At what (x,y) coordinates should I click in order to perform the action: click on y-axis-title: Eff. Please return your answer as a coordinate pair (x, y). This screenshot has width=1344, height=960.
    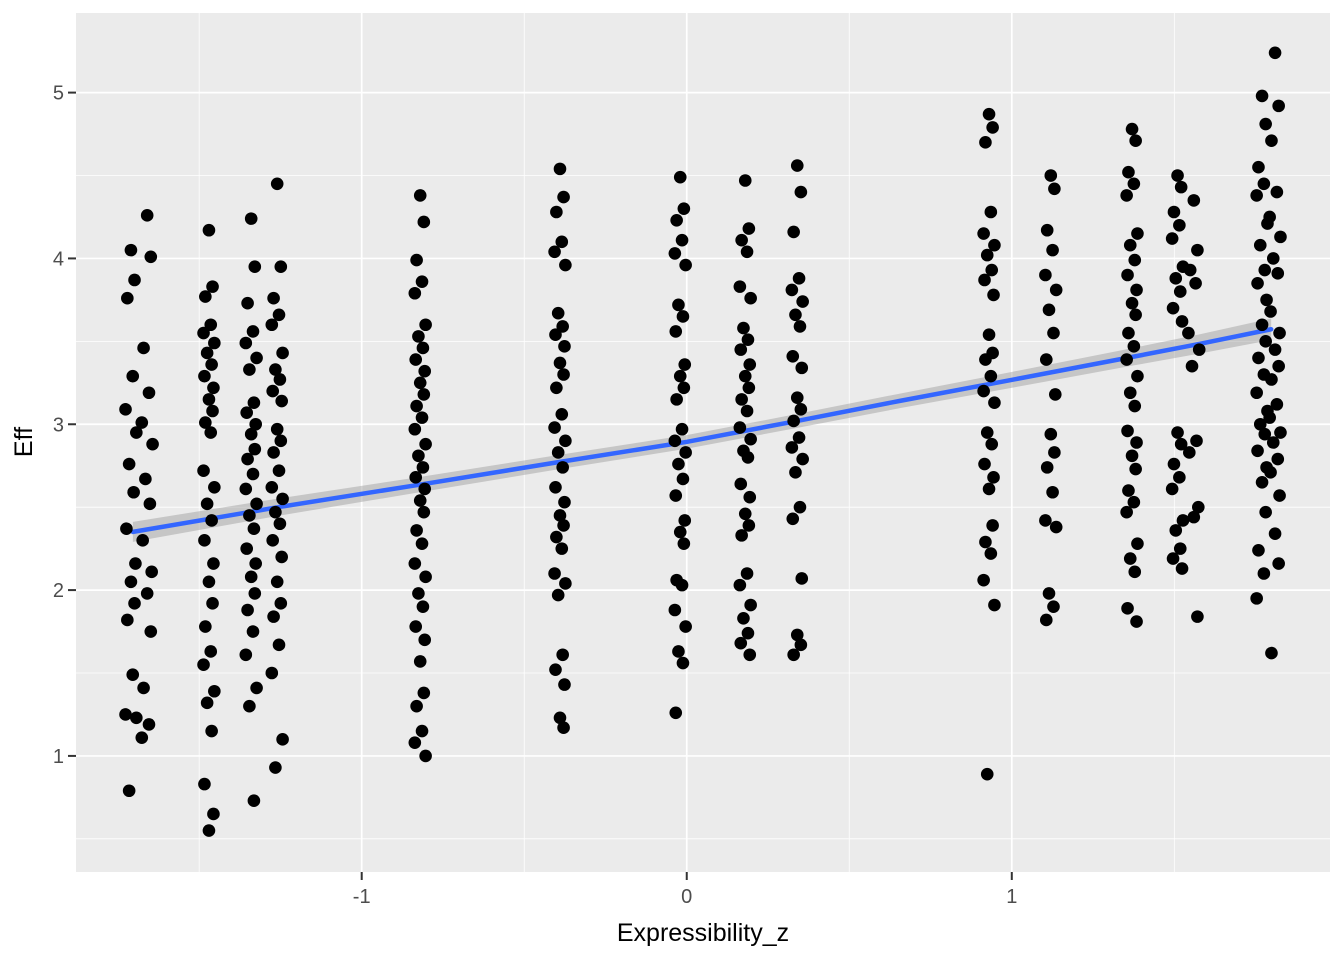
    Looking at the image, I should click on (24, 442).